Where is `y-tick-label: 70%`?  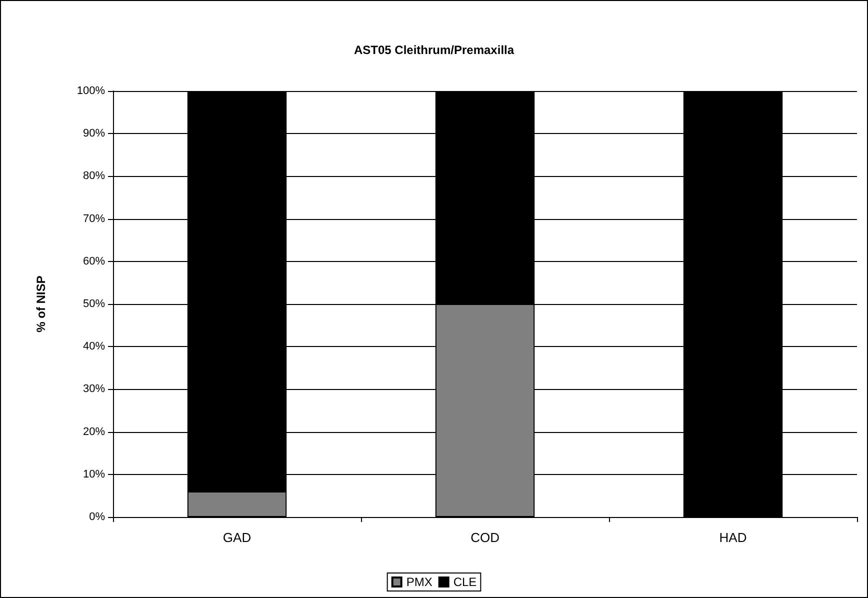 y-tick-label: 70% is located at coordinates (94, 218).